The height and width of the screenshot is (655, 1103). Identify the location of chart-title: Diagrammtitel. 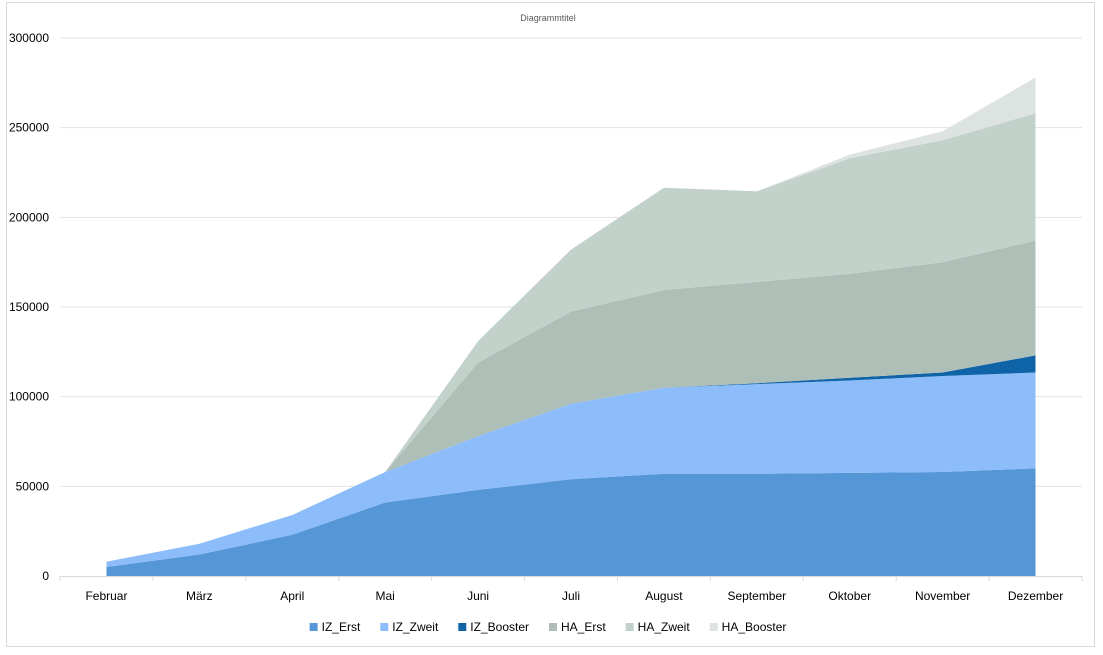
(548, 18).